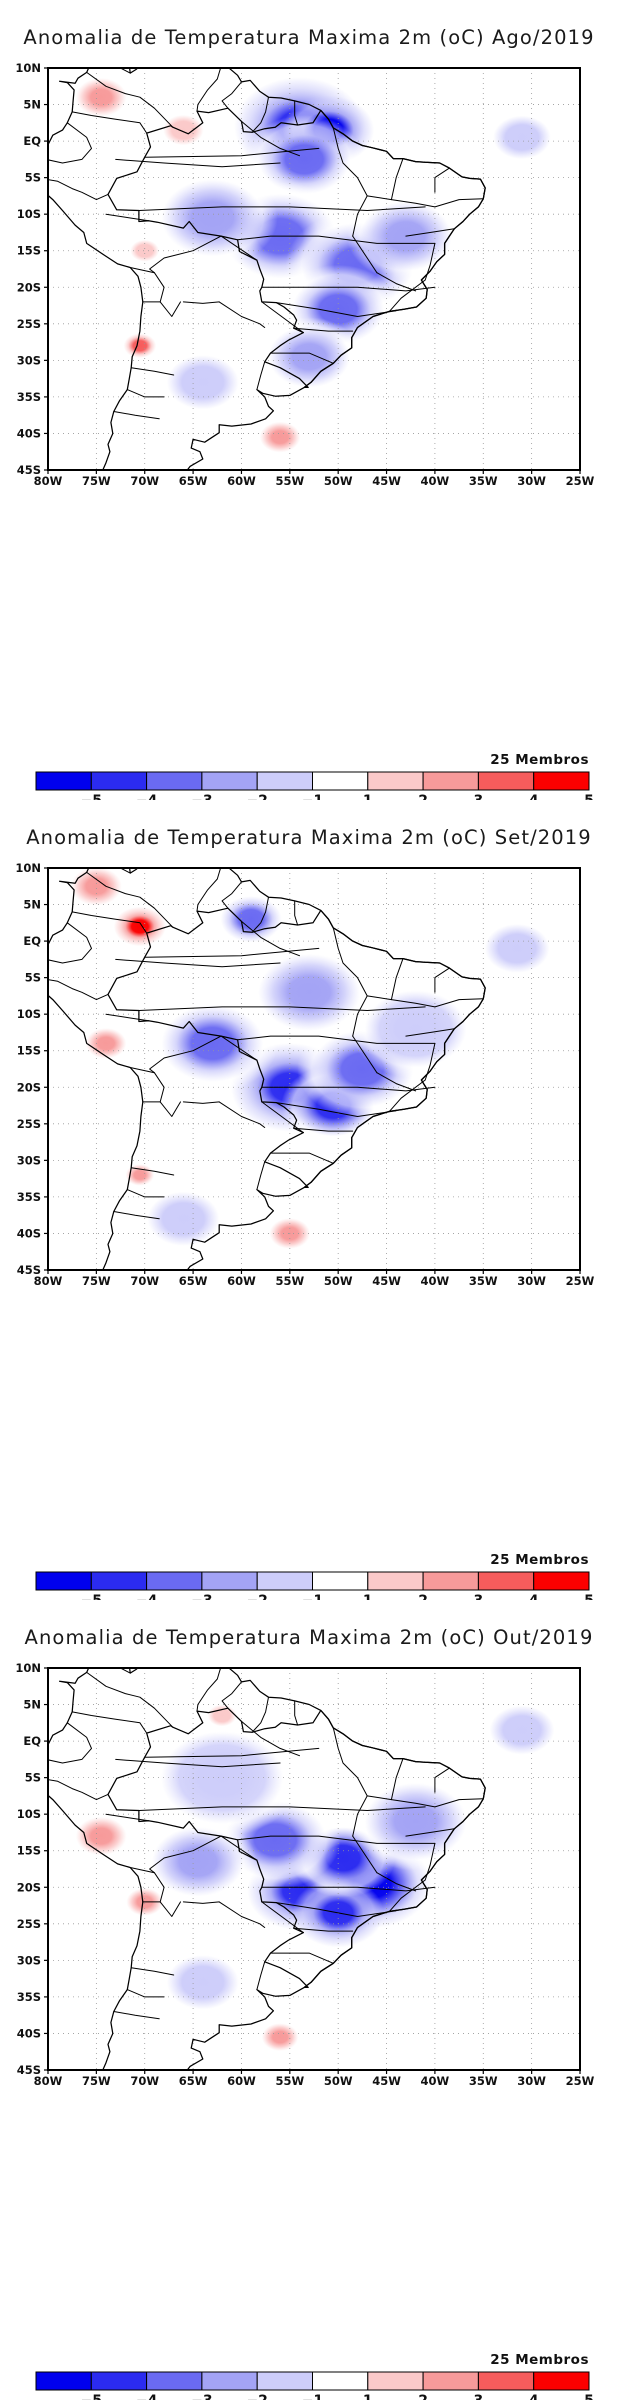  I want to click on colorbar-tick-label: 2, so click(423, 796).